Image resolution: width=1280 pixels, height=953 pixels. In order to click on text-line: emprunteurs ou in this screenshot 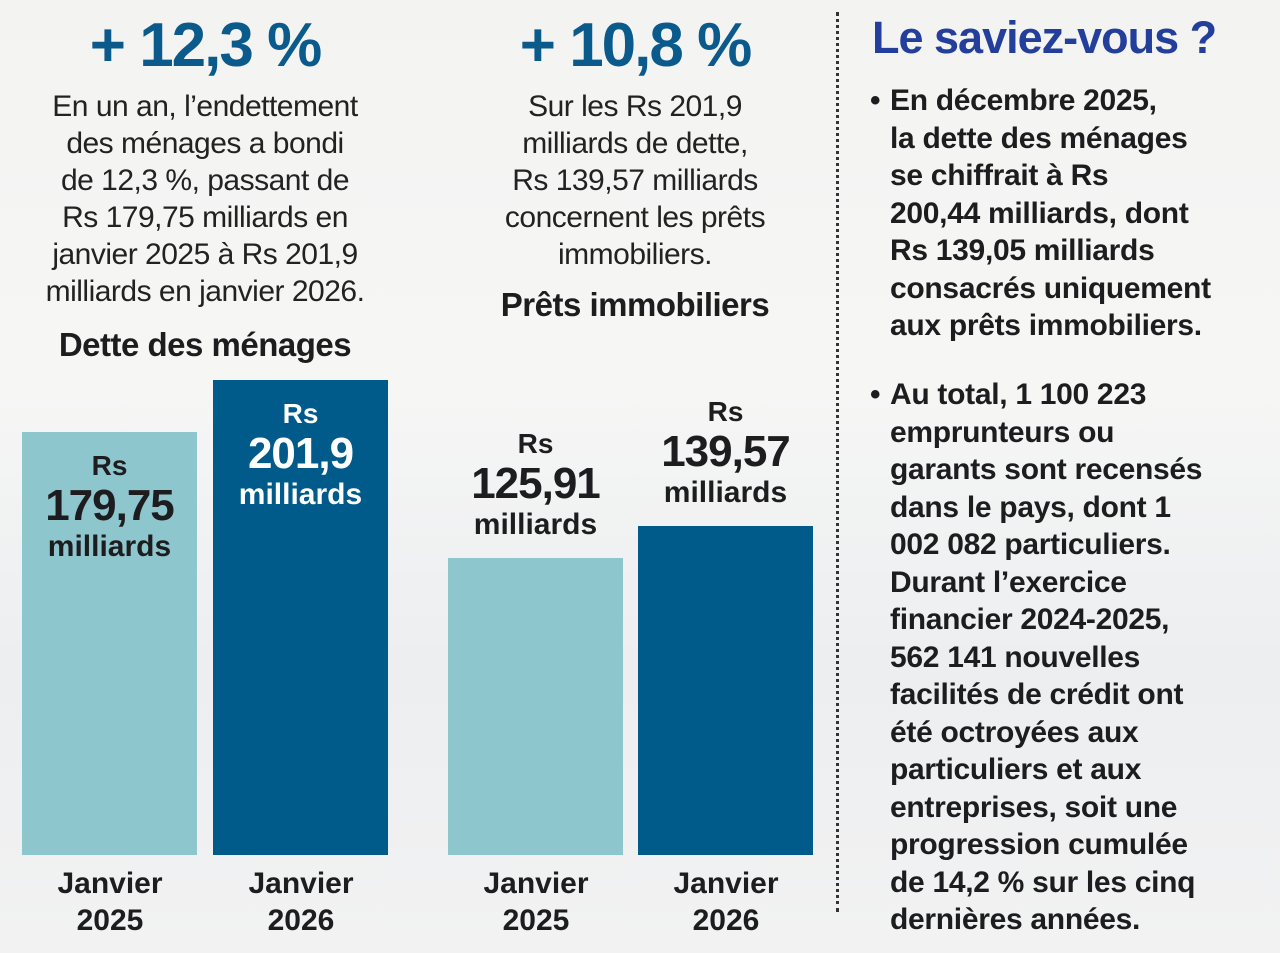, I will do `click(1002, 432)`.